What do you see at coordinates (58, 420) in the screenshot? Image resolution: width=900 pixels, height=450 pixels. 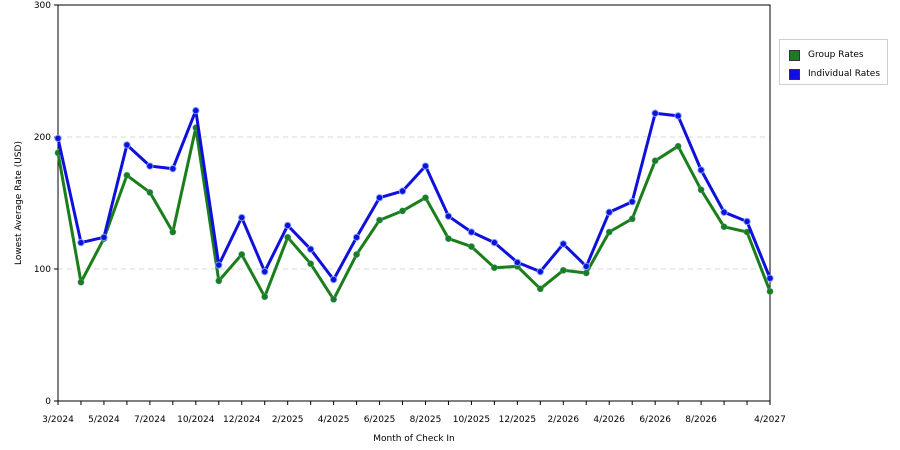 I see `x-tick-label-3-2024: 3/2024` at bounding box center [58, 420].